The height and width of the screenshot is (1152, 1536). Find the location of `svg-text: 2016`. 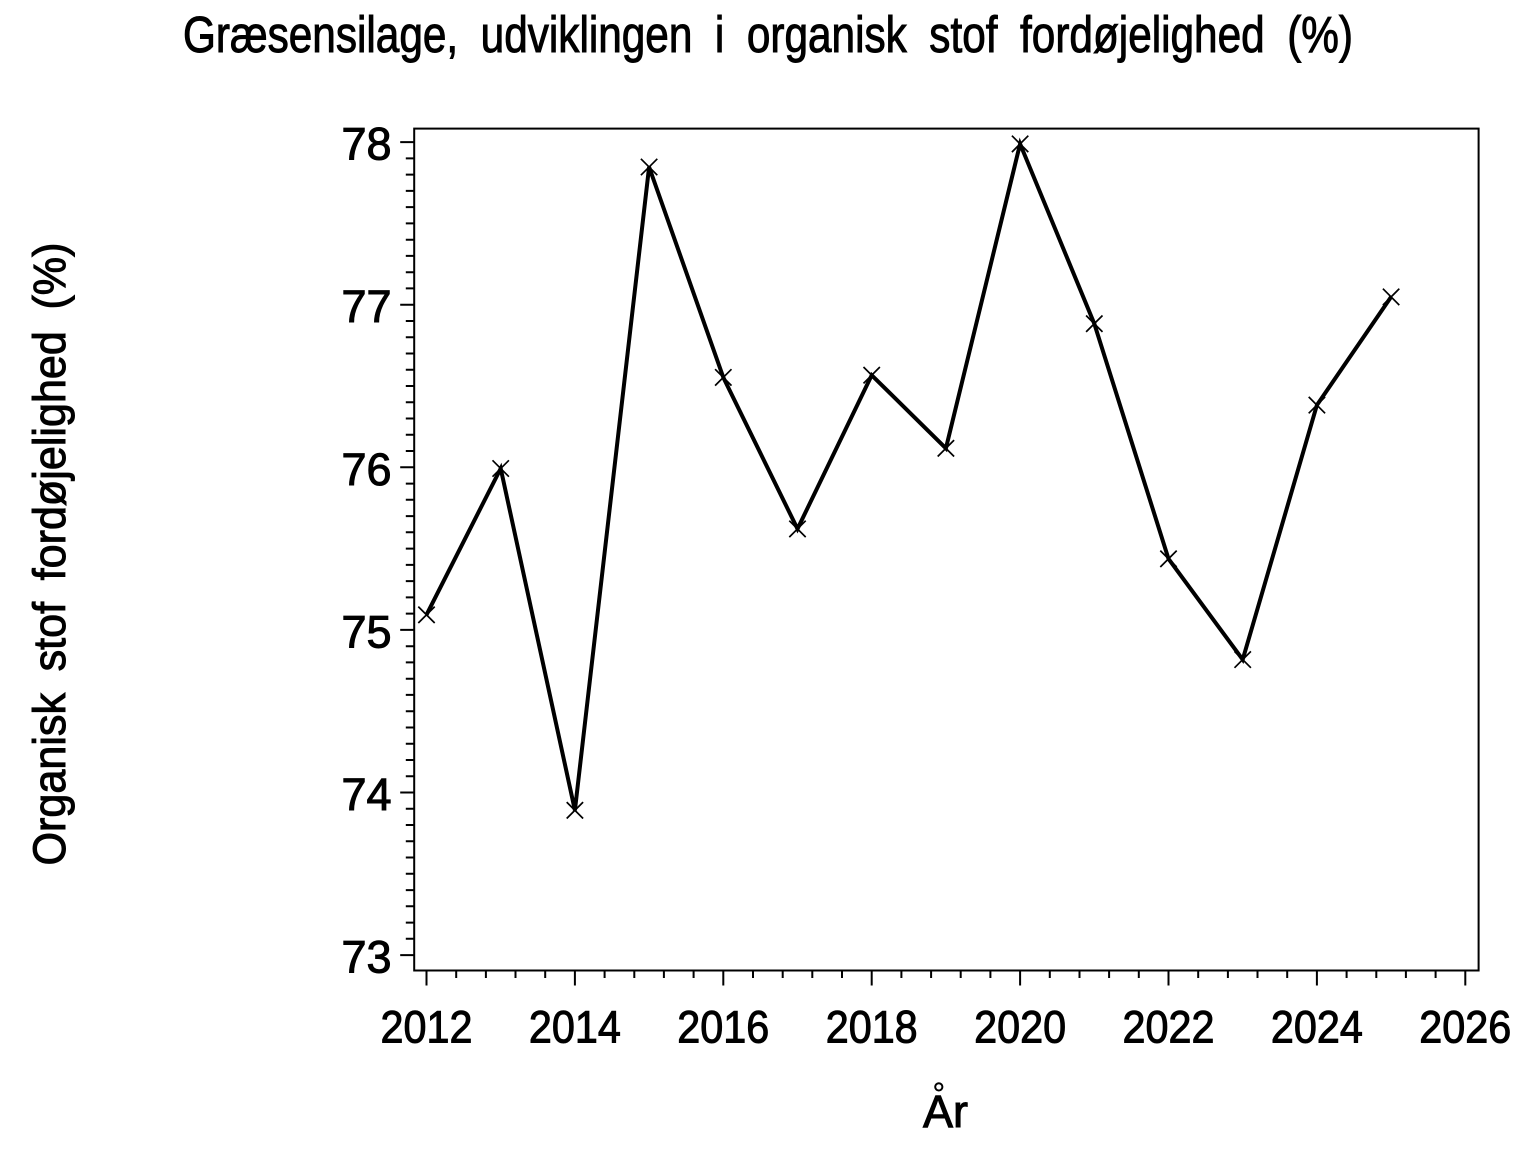

svg-text: 2016 is located at coordinates (723, 1027).